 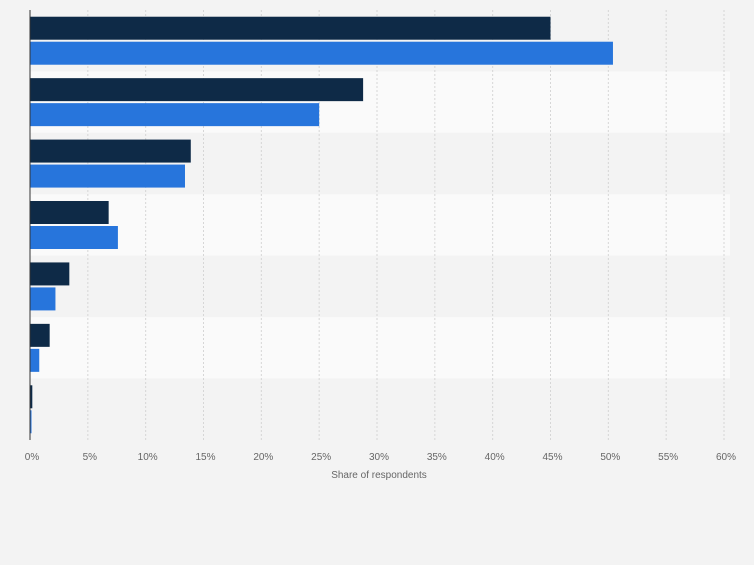 What do you see at coordinates (32, 457) in the screenshot?
I see `x-tick-label: 0%` at bounding box center [32, 457].